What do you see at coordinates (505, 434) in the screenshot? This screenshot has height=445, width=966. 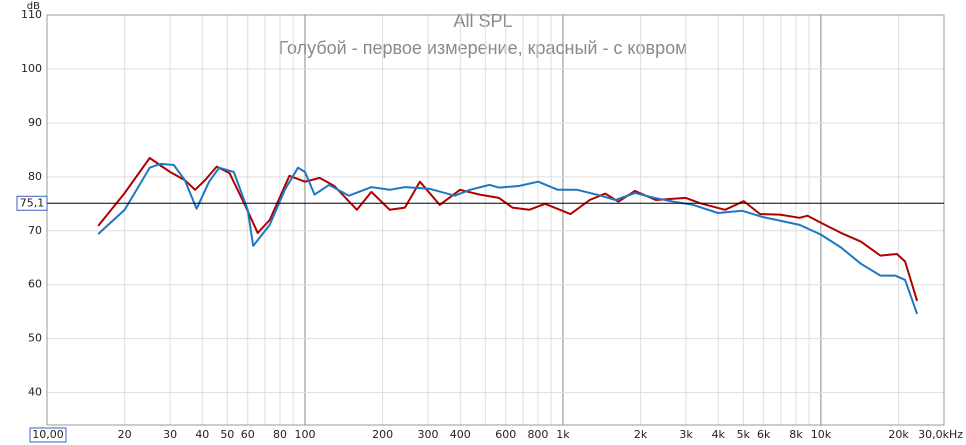 I see `x-tick-label: 600` at bounding box center [505, 434].